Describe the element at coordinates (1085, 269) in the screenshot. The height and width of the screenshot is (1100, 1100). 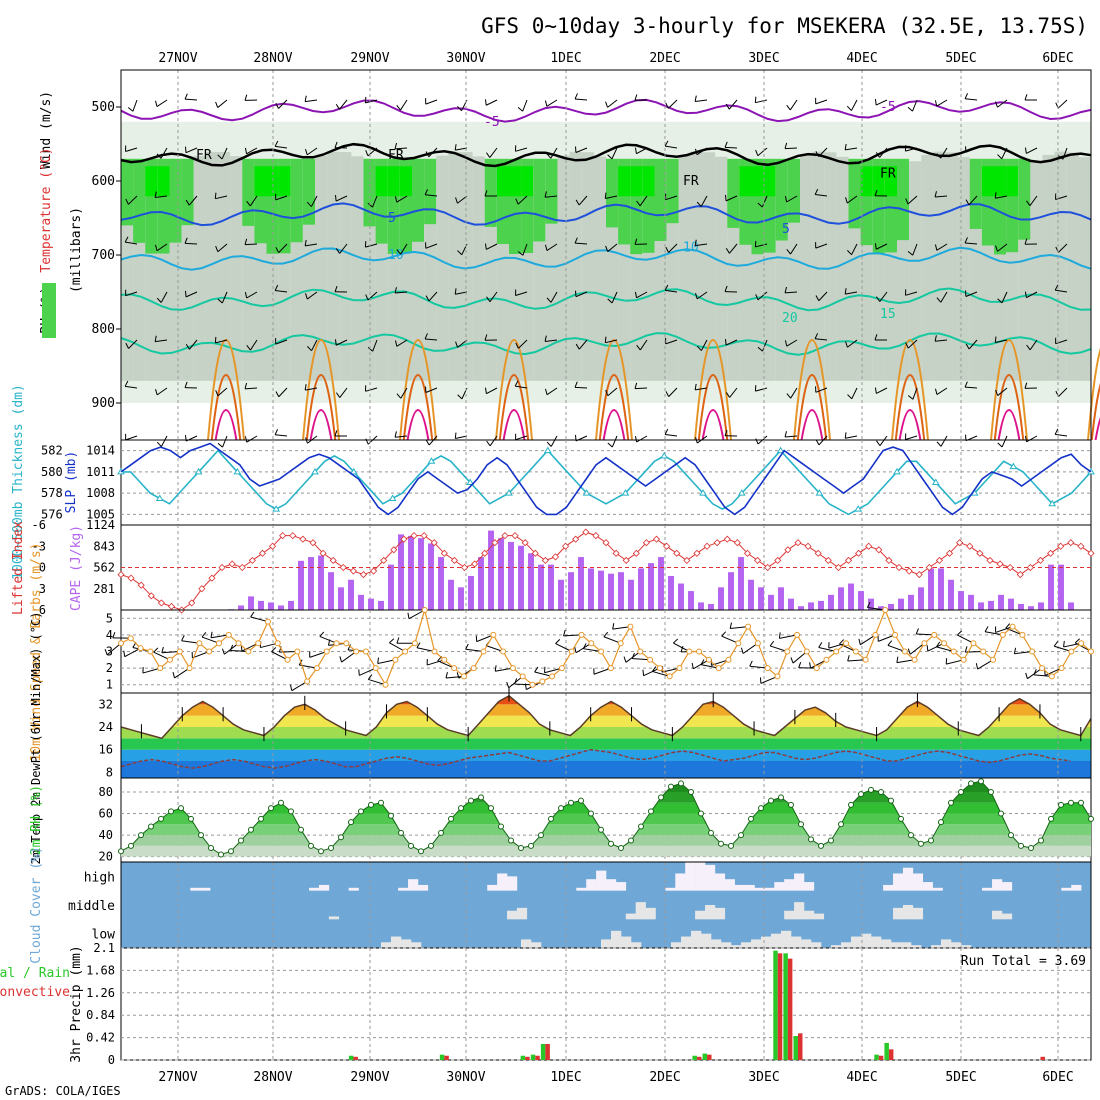
I see `rh-shade-mid` at that location.